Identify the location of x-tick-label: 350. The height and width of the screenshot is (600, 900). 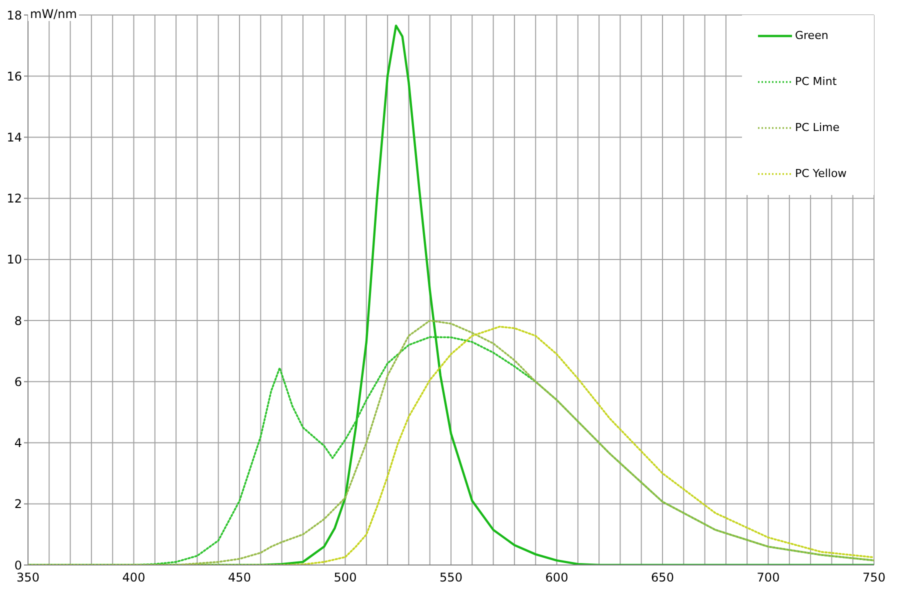
(28, 577).